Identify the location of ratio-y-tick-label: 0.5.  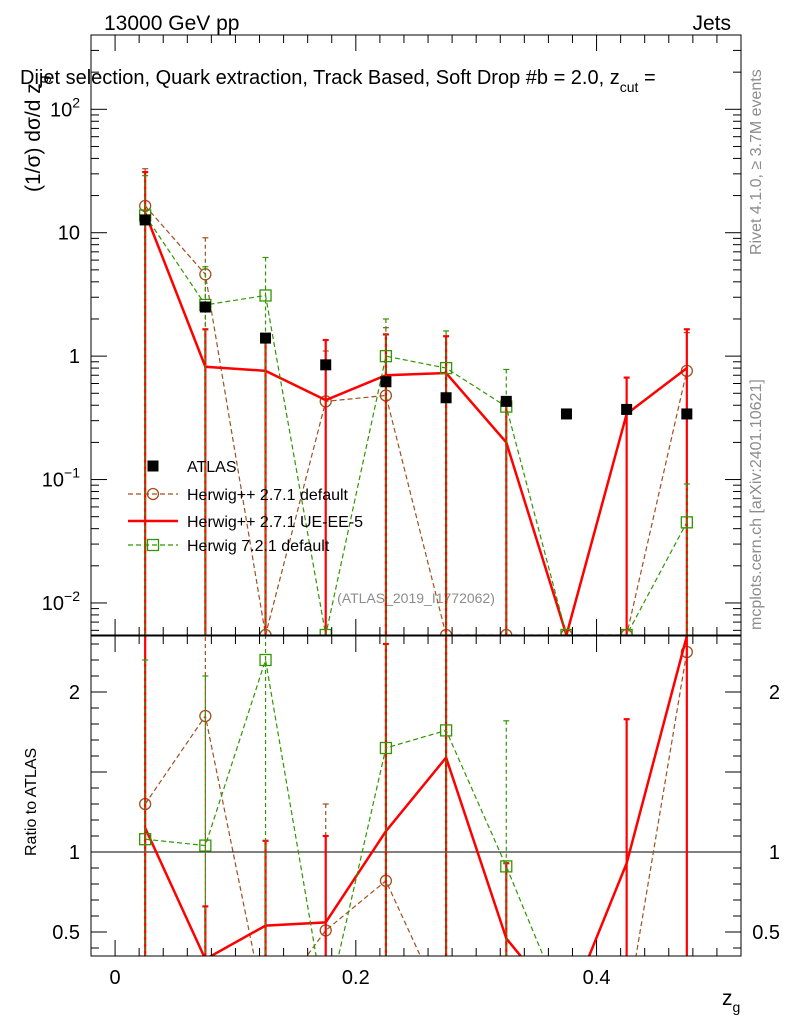
(66, 933).